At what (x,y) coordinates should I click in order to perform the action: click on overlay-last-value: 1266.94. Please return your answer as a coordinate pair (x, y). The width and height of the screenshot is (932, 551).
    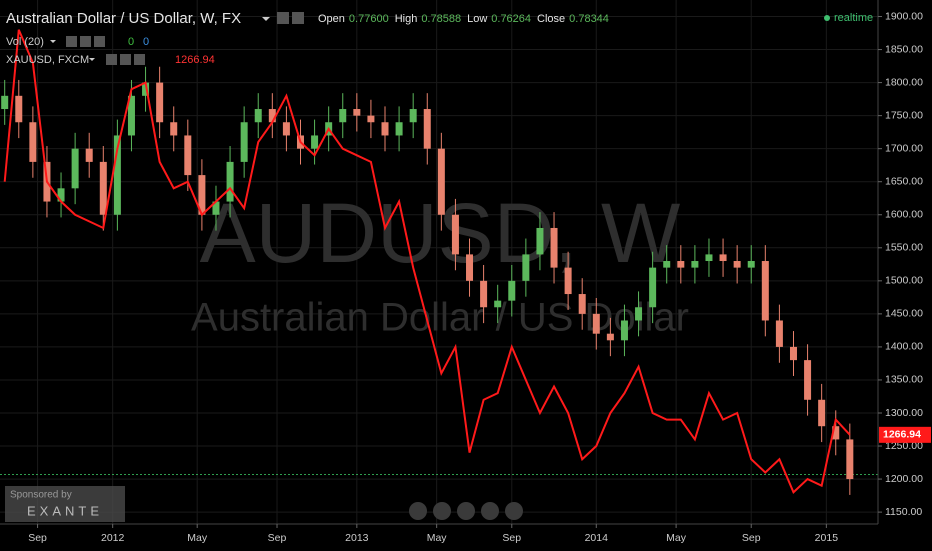
    Looking at the image, I should click on (195, 60).